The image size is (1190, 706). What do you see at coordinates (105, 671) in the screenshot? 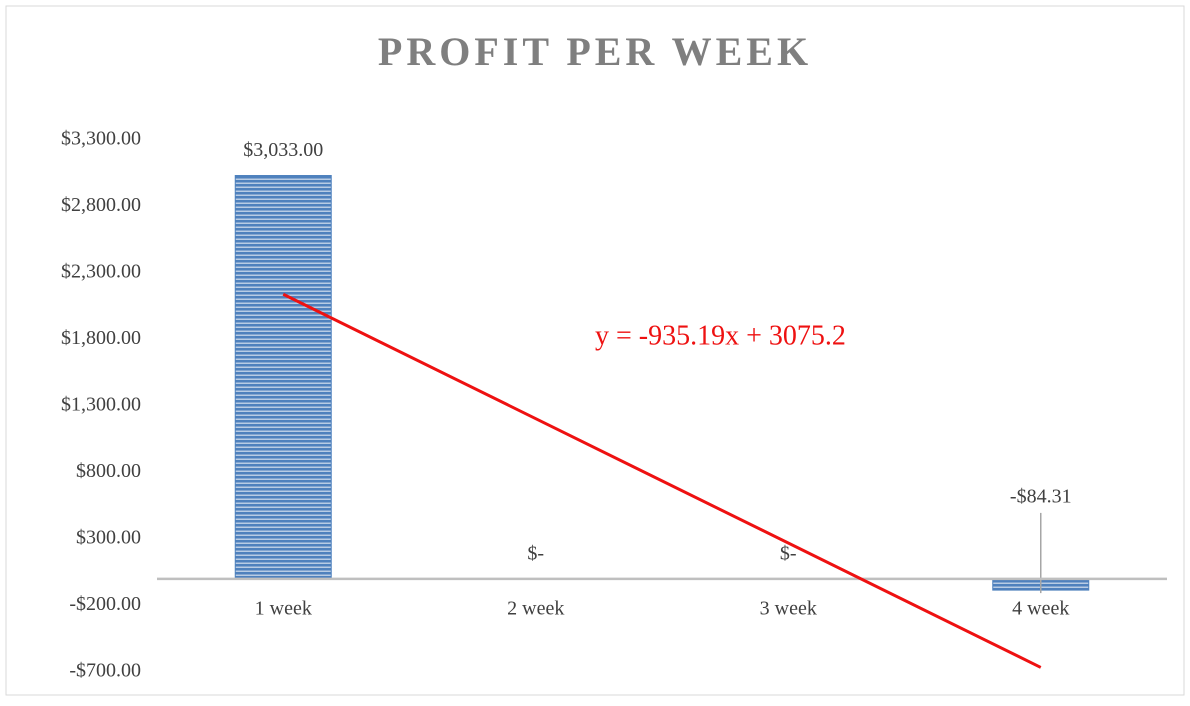
I see `y-tick-label: -$700.00` at bounding box center [105, 671].